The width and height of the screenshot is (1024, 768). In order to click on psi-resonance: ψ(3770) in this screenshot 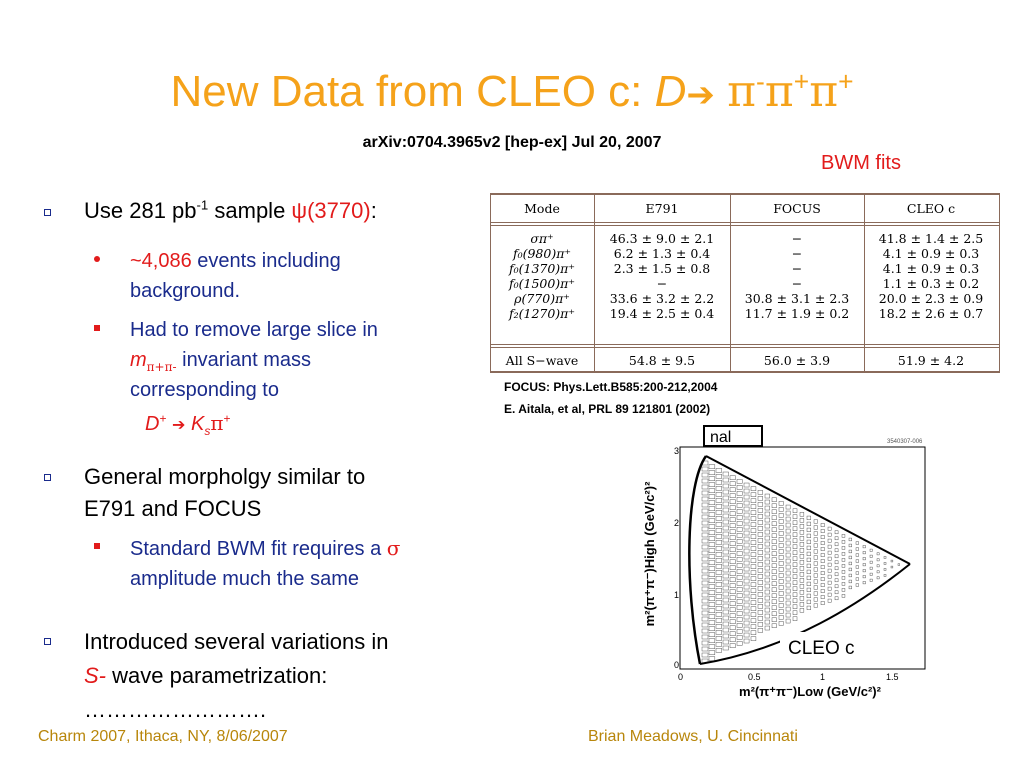, I will do `click(331, 210)`.